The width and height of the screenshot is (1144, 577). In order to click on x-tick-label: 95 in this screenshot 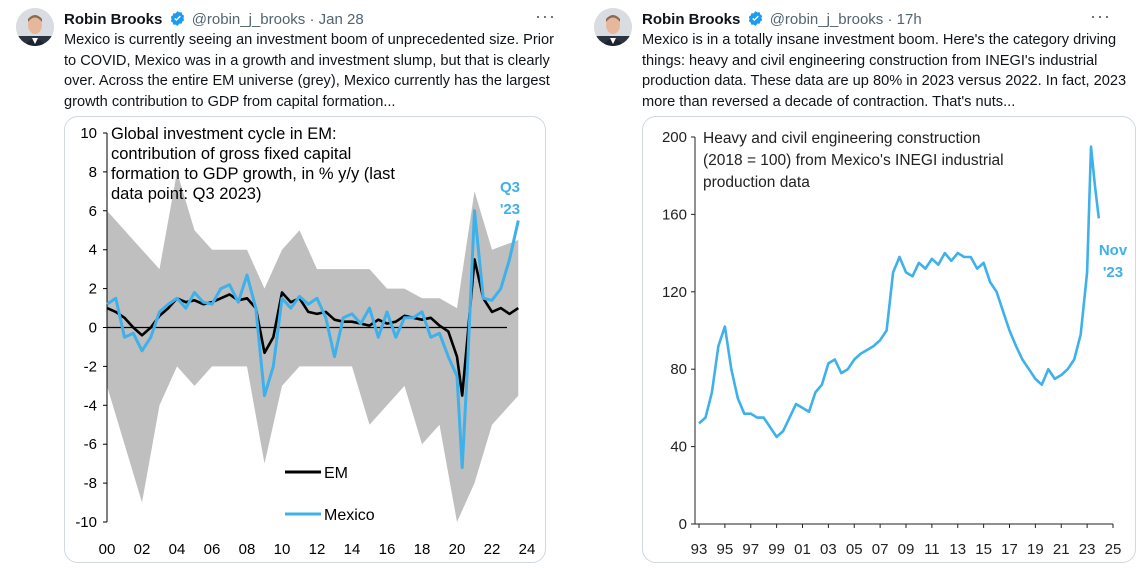, I will do `click(725, 549)`.